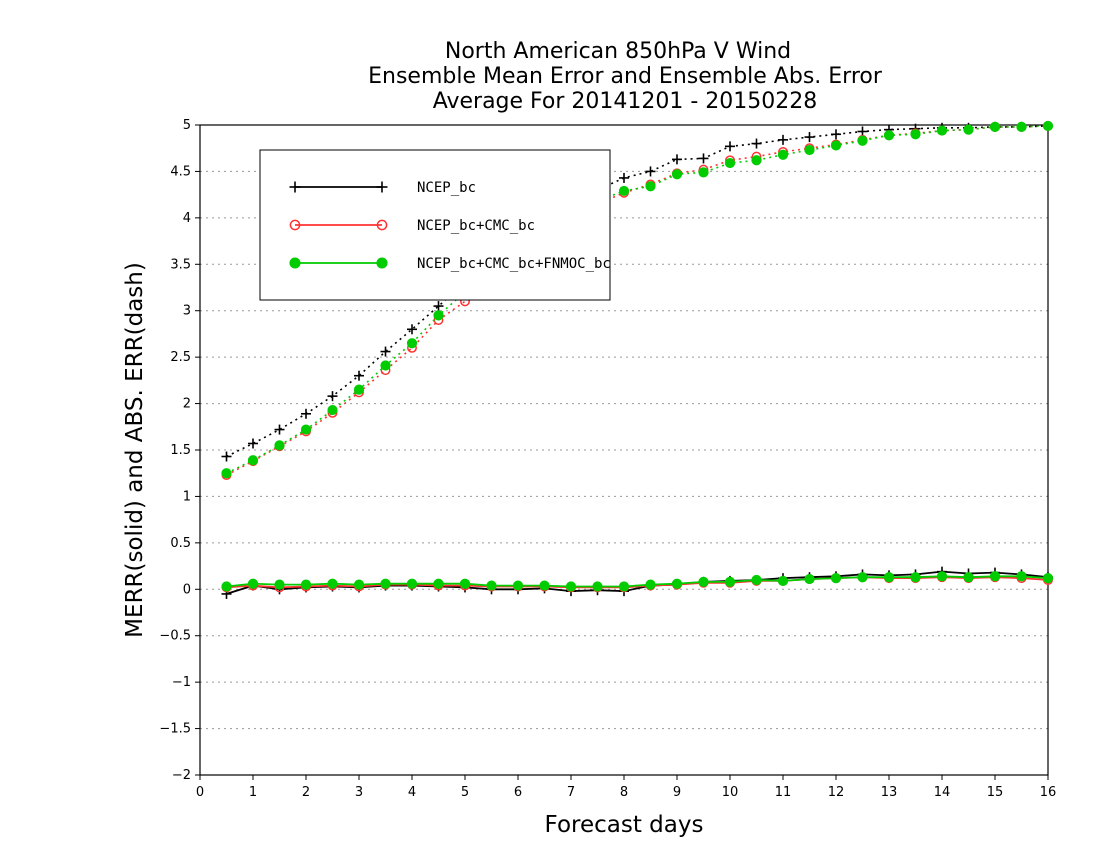 This screenshot has width=1100, height=850. What do you see at coordinates (1048, 792) in the screenshot?
I see `x-tick-label: 16` at bounding box center [1048, 792].